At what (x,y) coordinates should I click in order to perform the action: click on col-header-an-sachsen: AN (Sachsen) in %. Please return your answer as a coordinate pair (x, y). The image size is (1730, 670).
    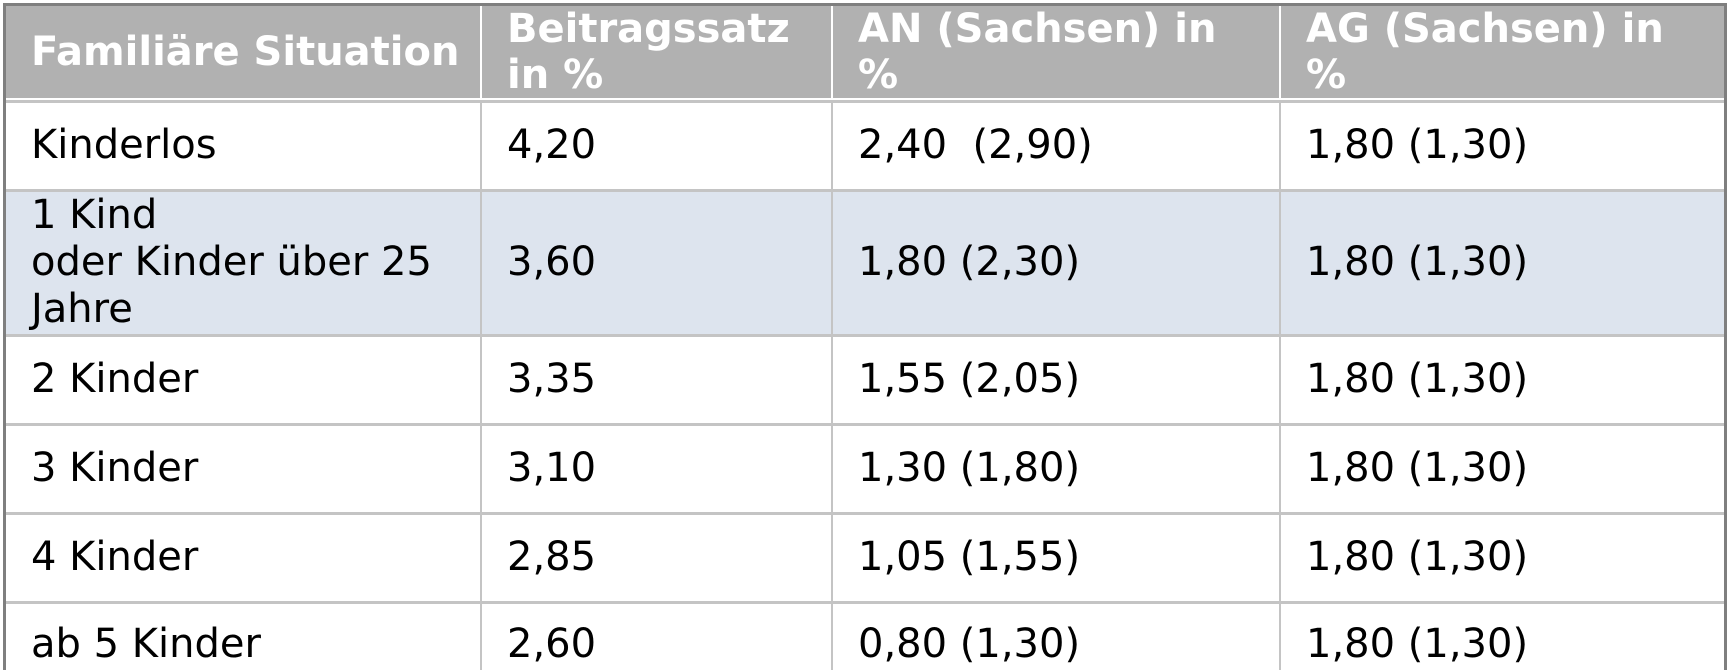
    Looking at the image, I should click on (1057, 53).